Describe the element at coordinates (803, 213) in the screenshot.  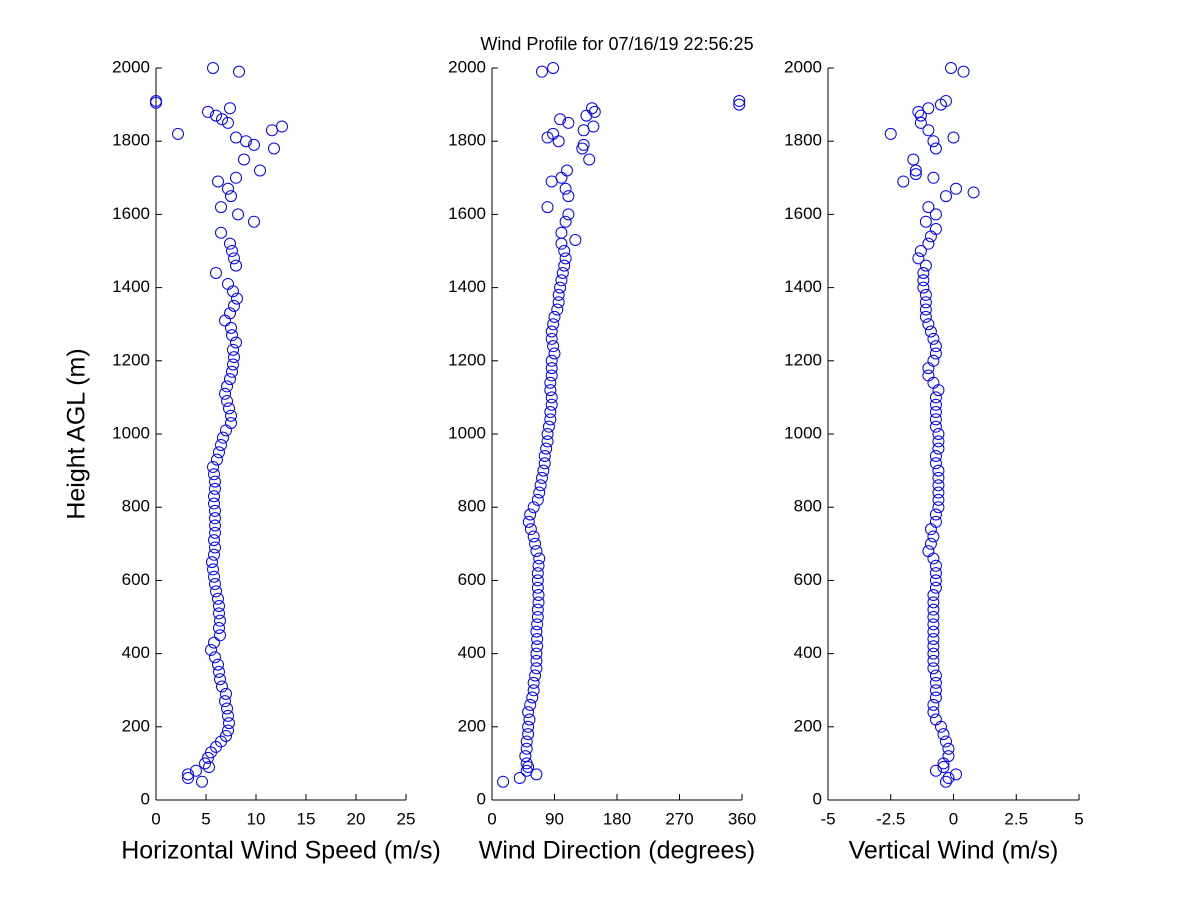
I see `y-tick-label: 1600` at that location.